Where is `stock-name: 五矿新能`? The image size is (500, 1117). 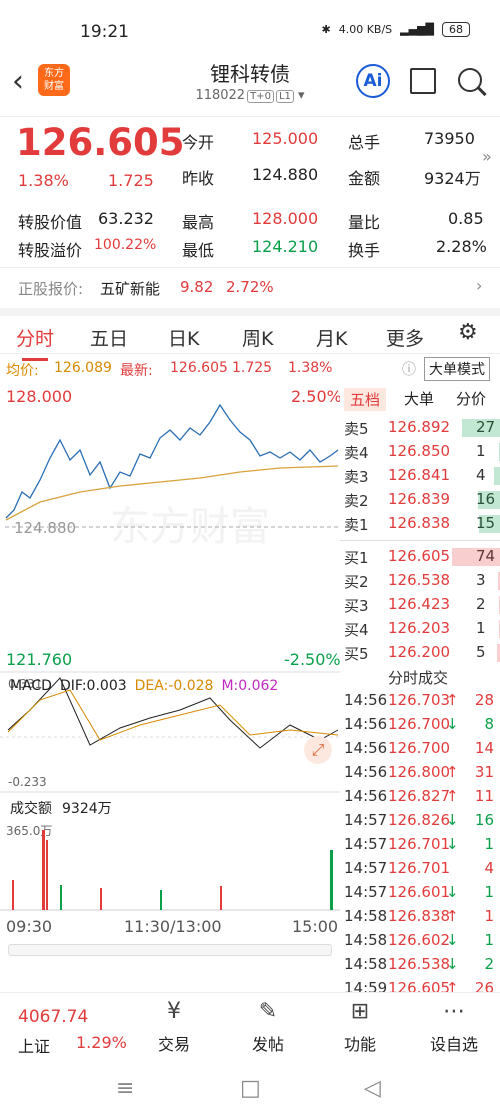 stock-name: 五矿新能 is located at coordinates (130, 289).